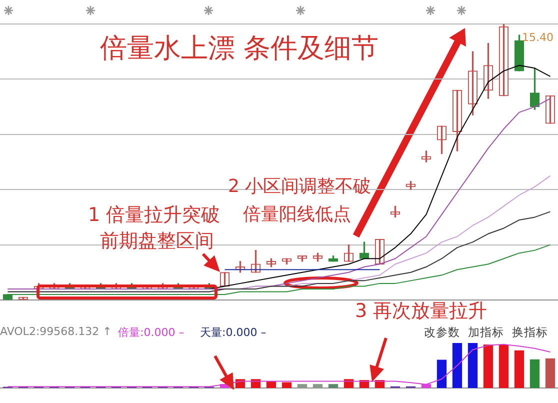 This screenshot has width=558, height=403. What do you see at coordinates (300, 186) in the screenshot?
I see `annotation: 2 小区间调整不破` at bounding box center [300, 186].